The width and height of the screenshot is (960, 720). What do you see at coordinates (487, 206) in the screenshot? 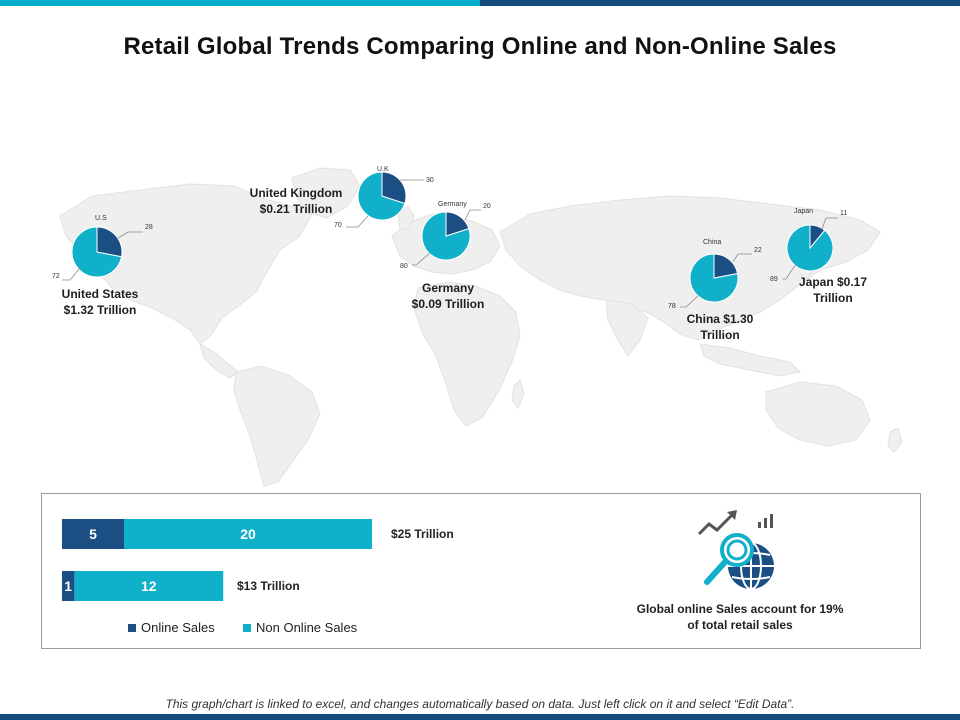
I see `pie-data-label-online-germany: 20` at bounding box center [487, 206].